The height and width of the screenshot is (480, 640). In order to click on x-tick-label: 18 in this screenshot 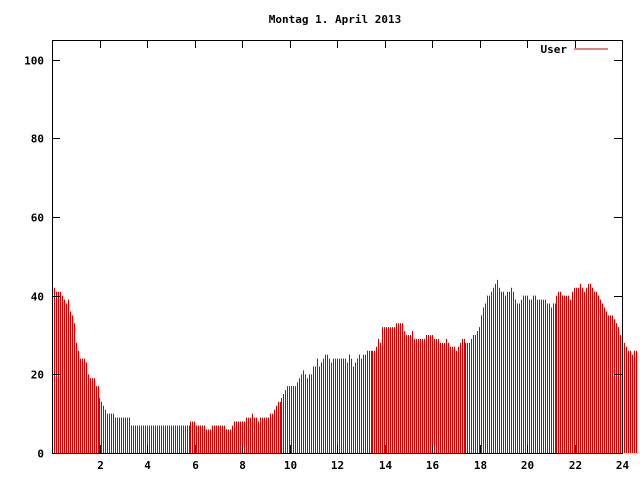, I will do `click(480, 465)`.